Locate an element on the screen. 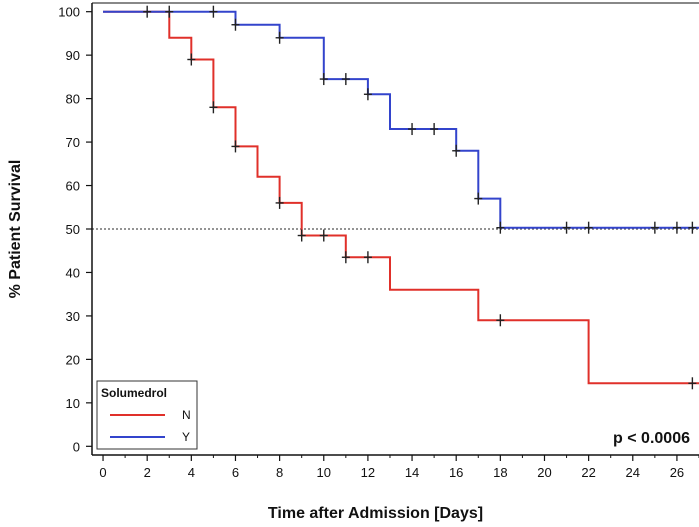 The height and width of the screenshot is (527, 699). y-tick-label: 100 is located at coordinates (69, 12).